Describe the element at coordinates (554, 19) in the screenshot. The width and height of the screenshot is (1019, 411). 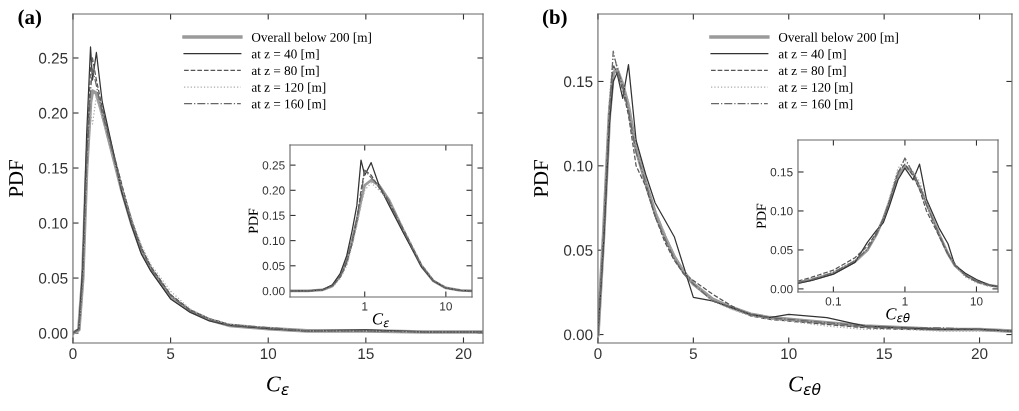
I see `chart-title: (b)` at that location.